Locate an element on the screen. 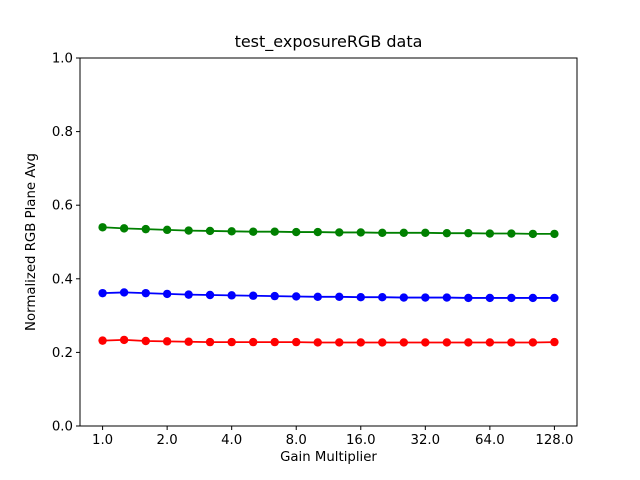 This screenshot has height=480, width=640. x-tick-label: 128.0 is located at coordinates (554, 440).